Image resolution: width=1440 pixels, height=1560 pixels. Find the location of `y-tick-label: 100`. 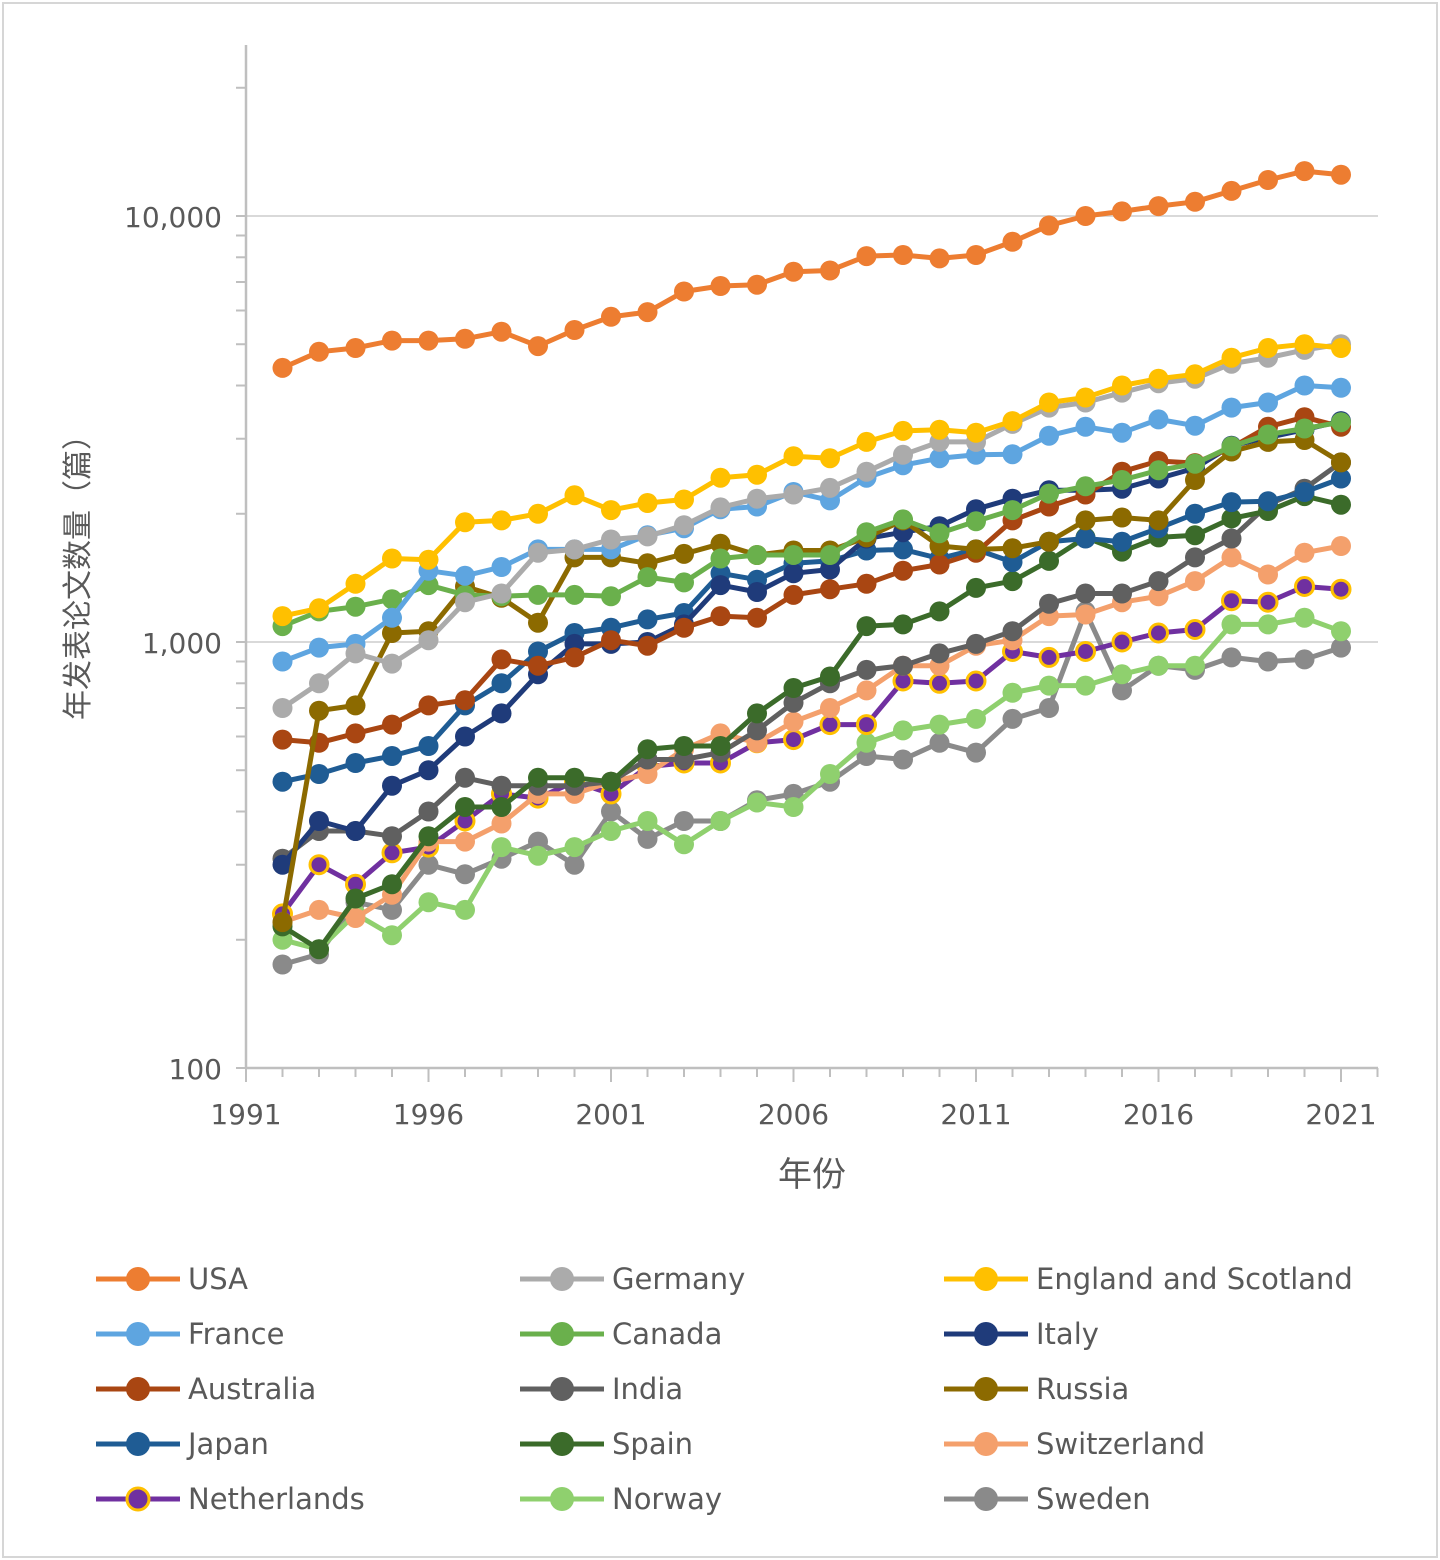

y-tick-label: 100 is located at coordinates (195, 1069).